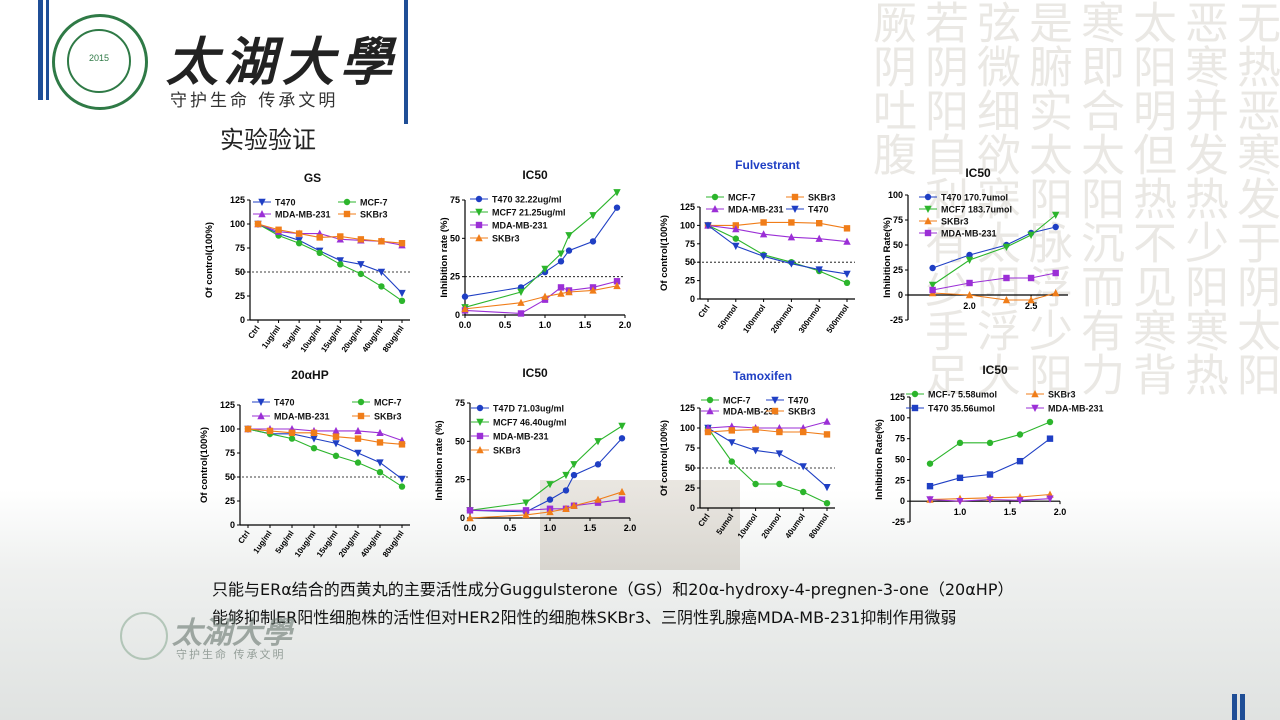 This screenshot has width=1280, height=720. Describe the element at coordinates (268, 140) in the screenshot. I see `slide-title: 实验验证` at that location.